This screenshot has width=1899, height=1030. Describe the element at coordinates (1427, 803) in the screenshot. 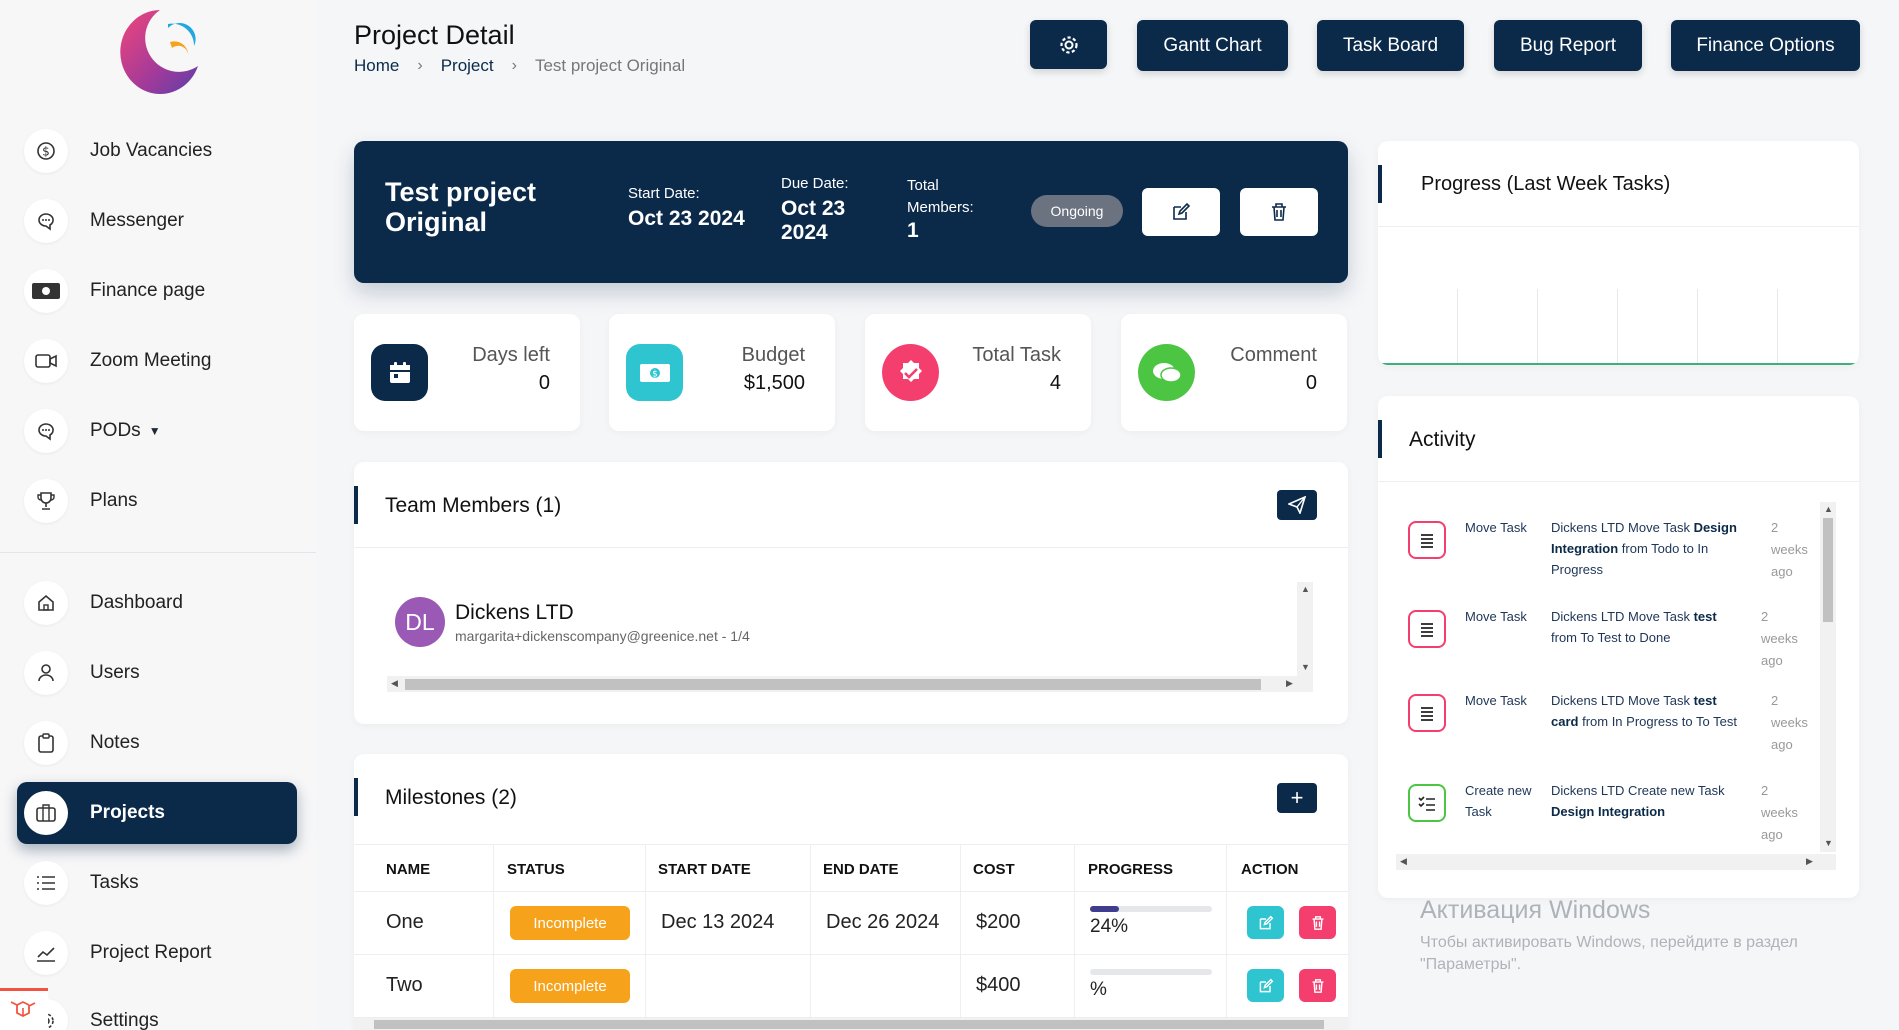

I see `checklist-icon` at that location.